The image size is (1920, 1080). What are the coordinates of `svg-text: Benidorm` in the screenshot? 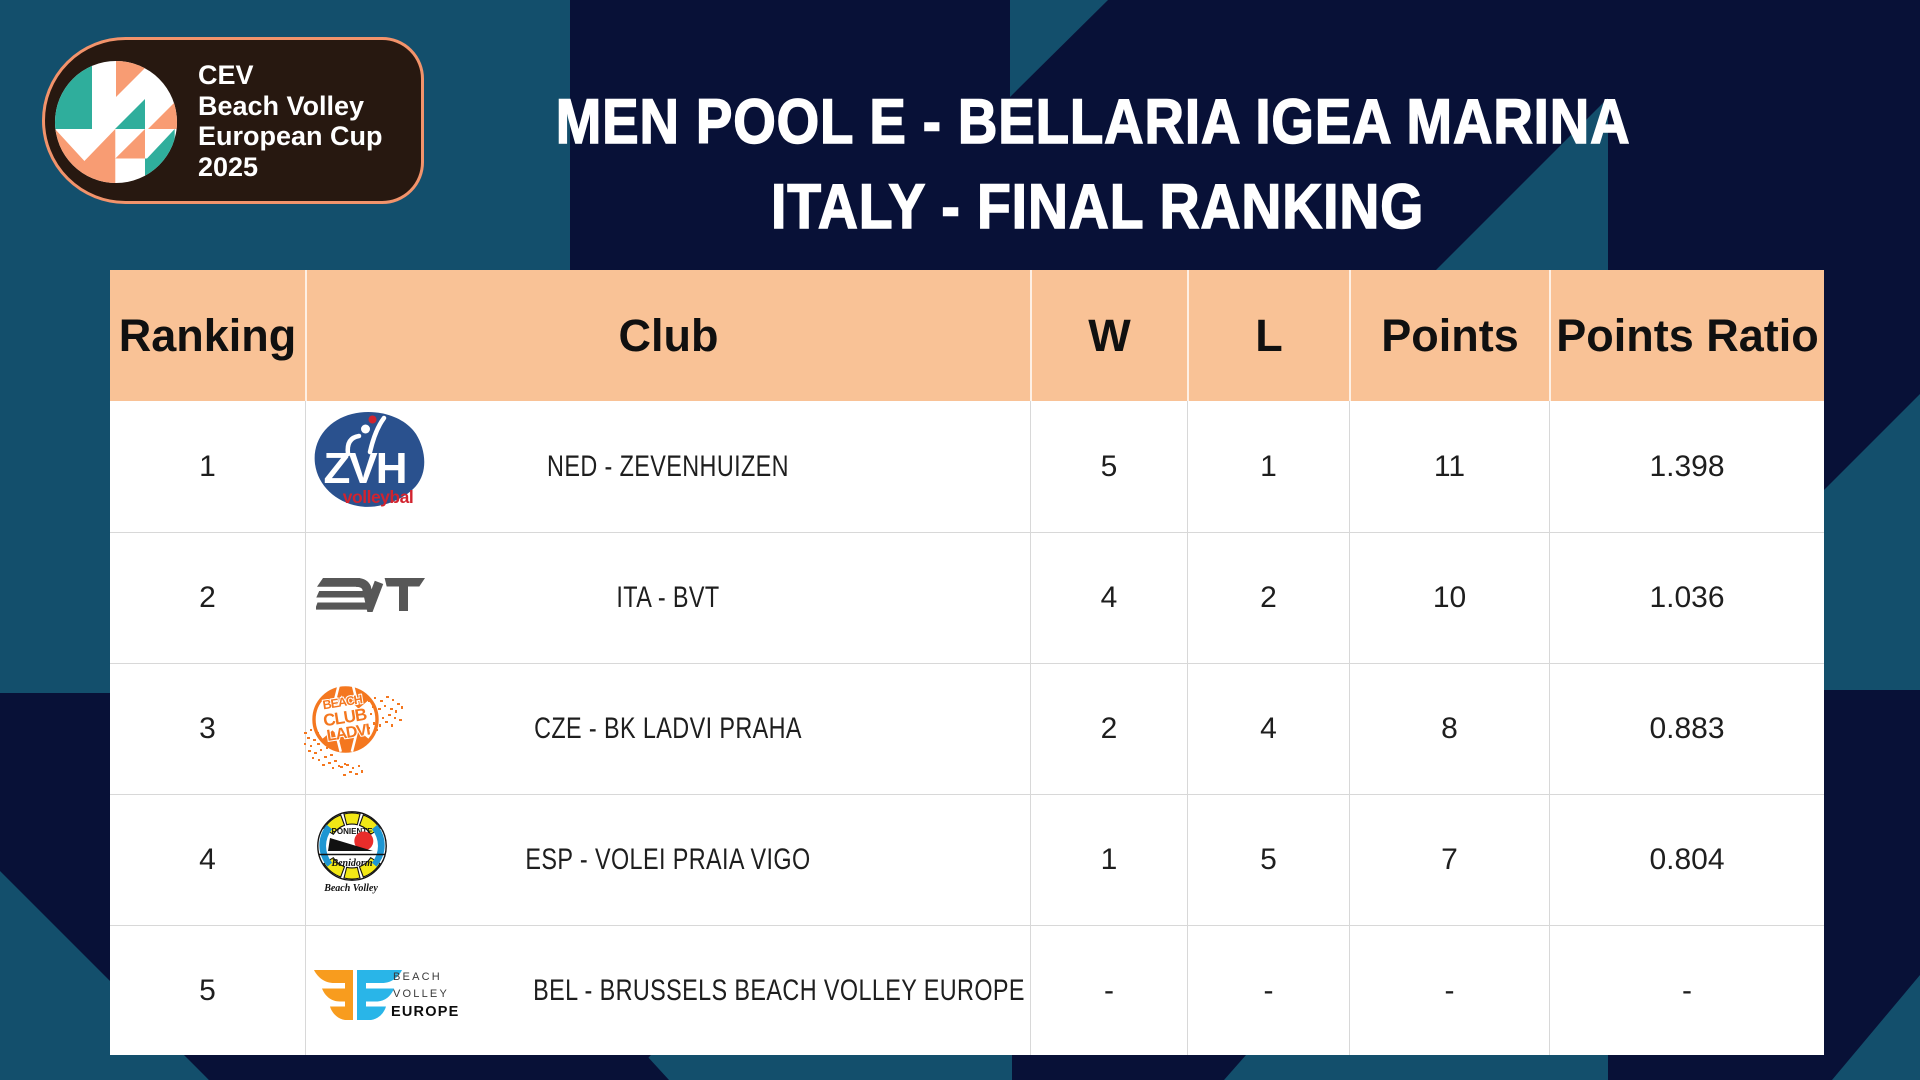 It's located at (351, 863).